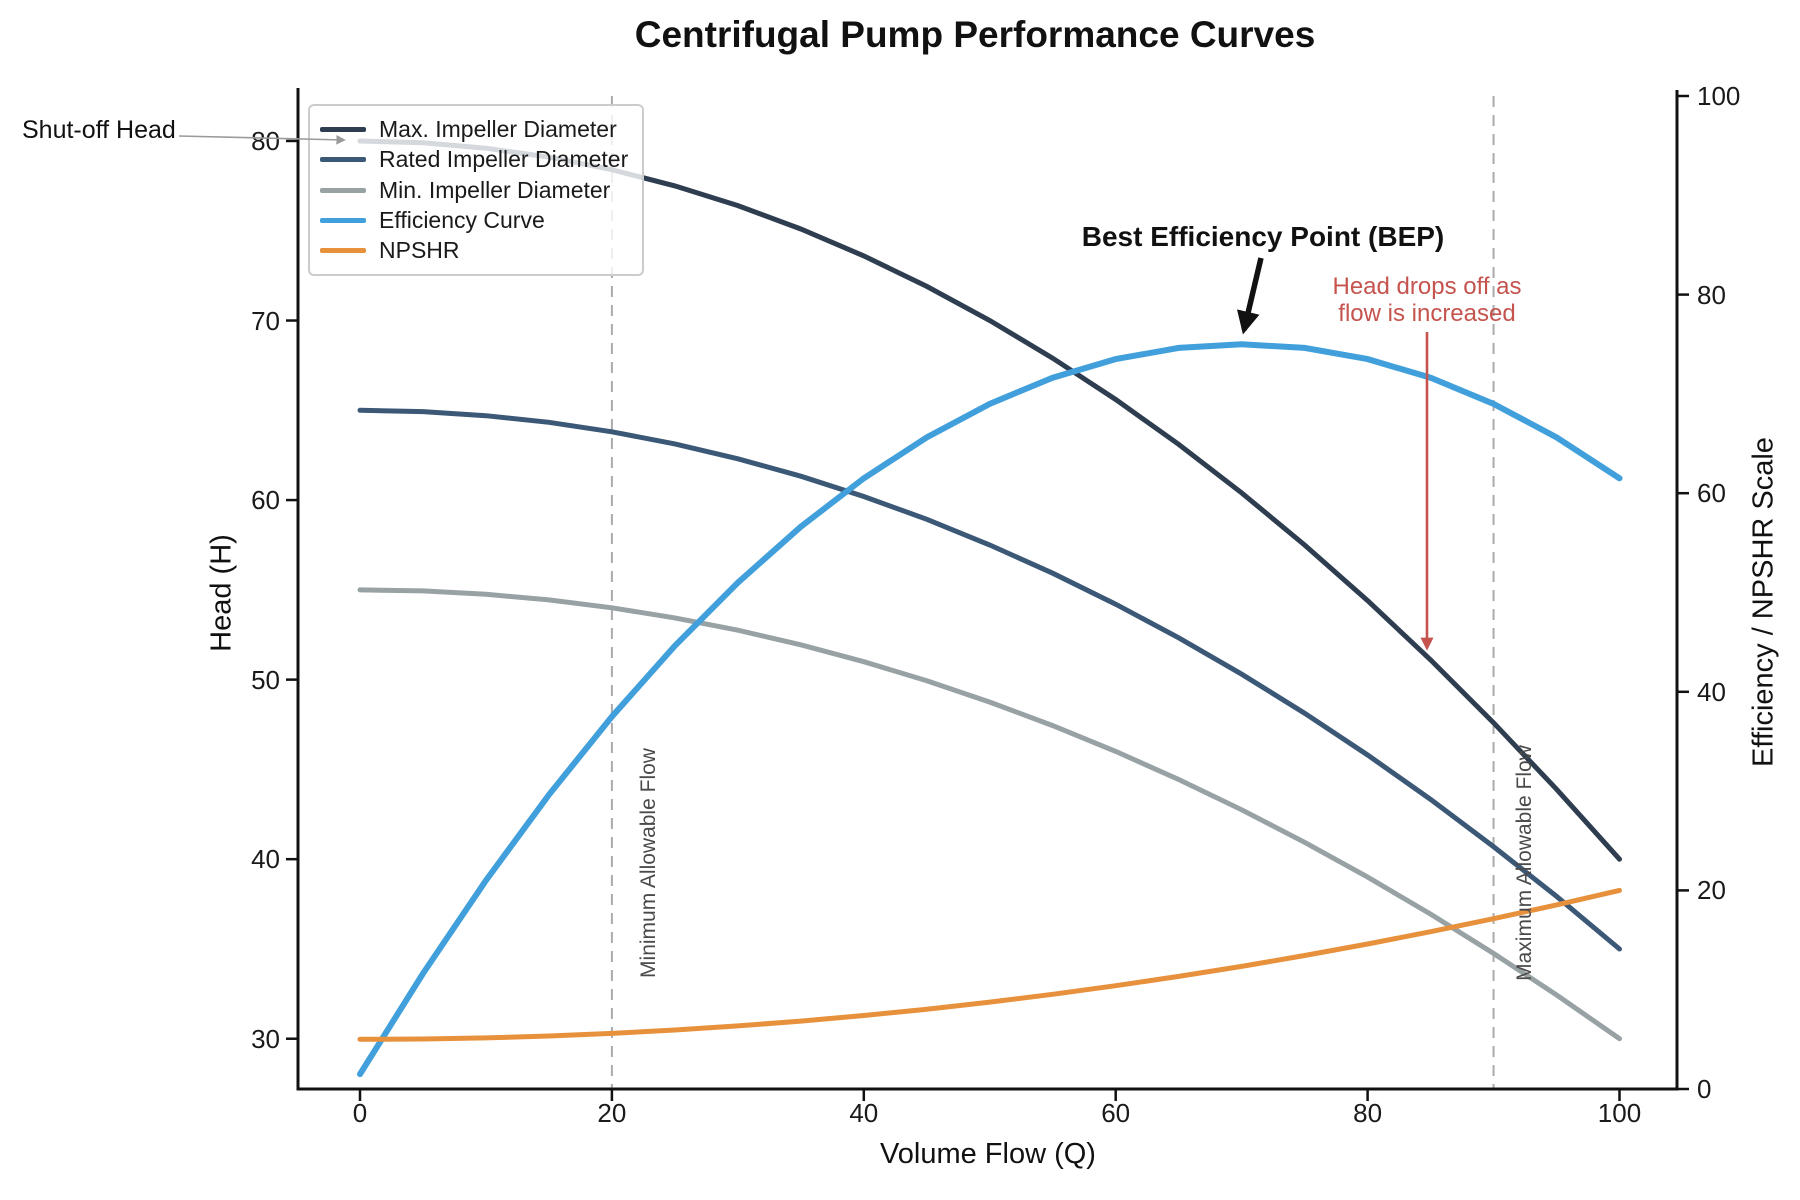 The height and width of the screenshot is (1200, 1800). I want to click on chart-title: Centrifugal Pump Performance Curves, so click(975, 34).